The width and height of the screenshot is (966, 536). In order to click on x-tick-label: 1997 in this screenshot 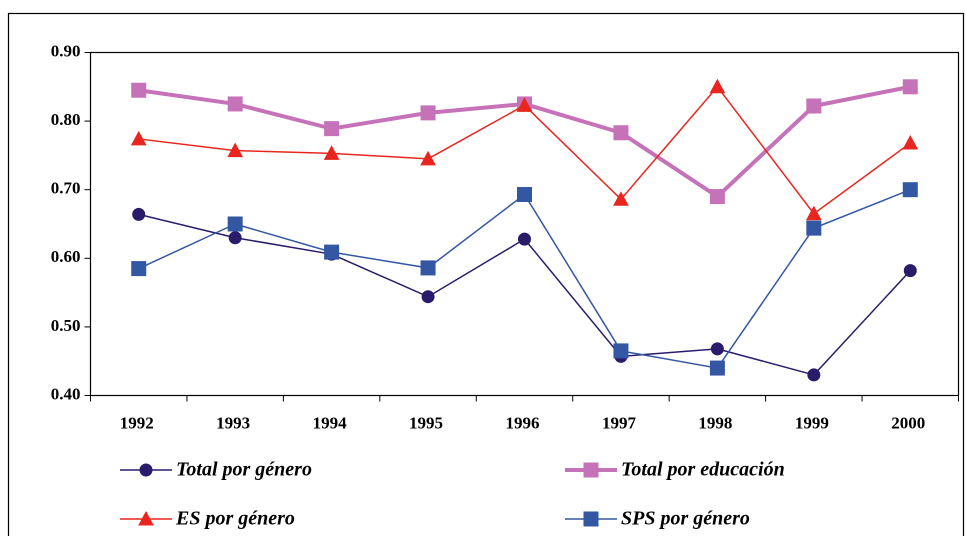, I will do `click(619, 422)`.